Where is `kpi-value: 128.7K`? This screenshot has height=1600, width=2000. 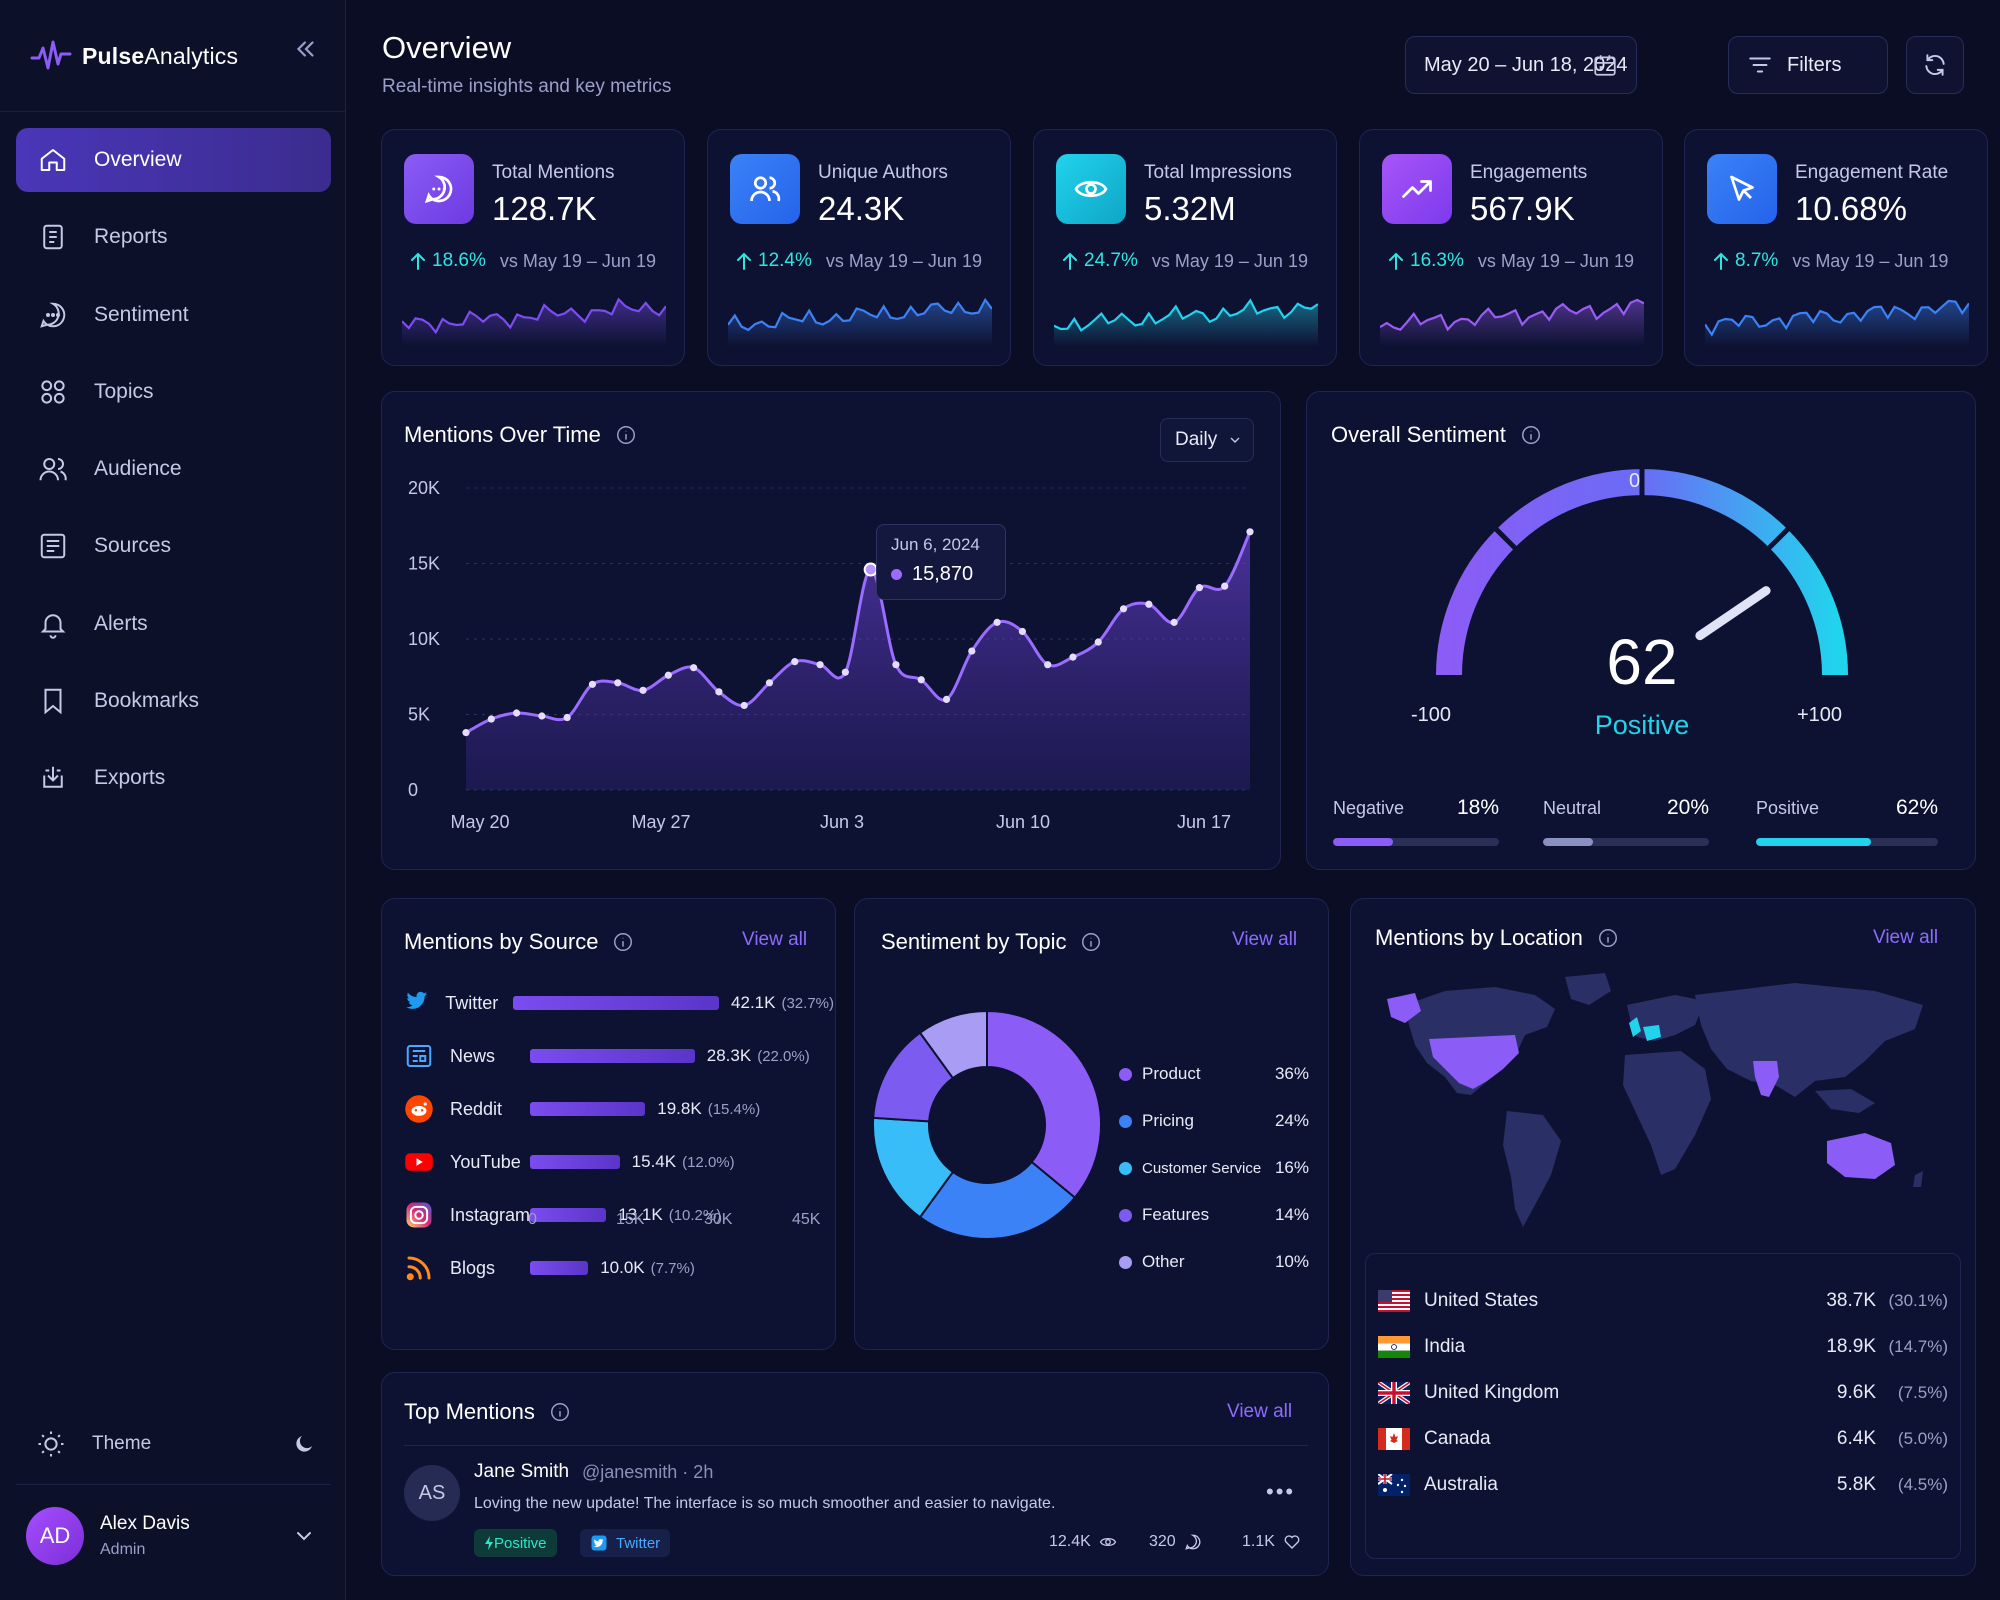
kpi-value: 128.7K is located at coordinates (544, 208).